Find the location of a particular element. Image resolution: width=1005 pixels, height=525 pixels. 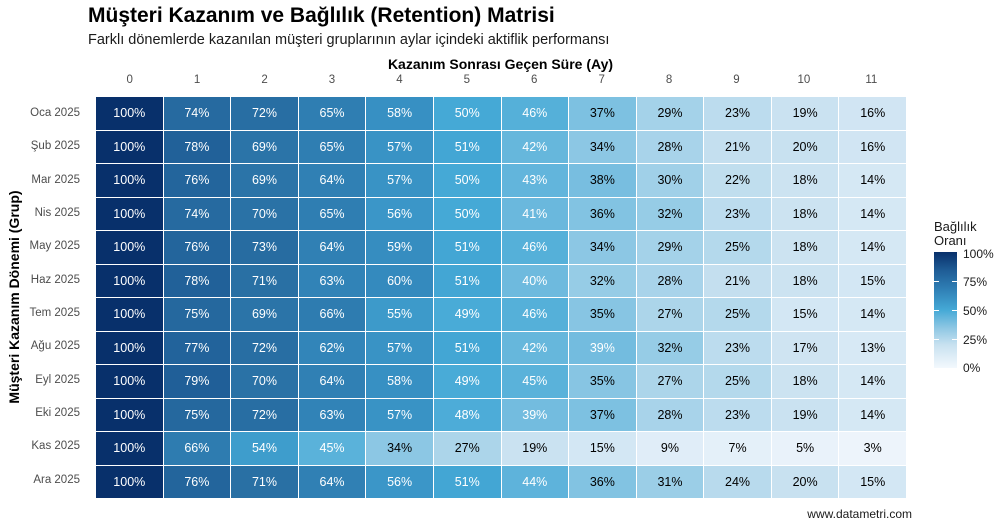

heatmap-cell: 66% is located at coordinates (197, 448).